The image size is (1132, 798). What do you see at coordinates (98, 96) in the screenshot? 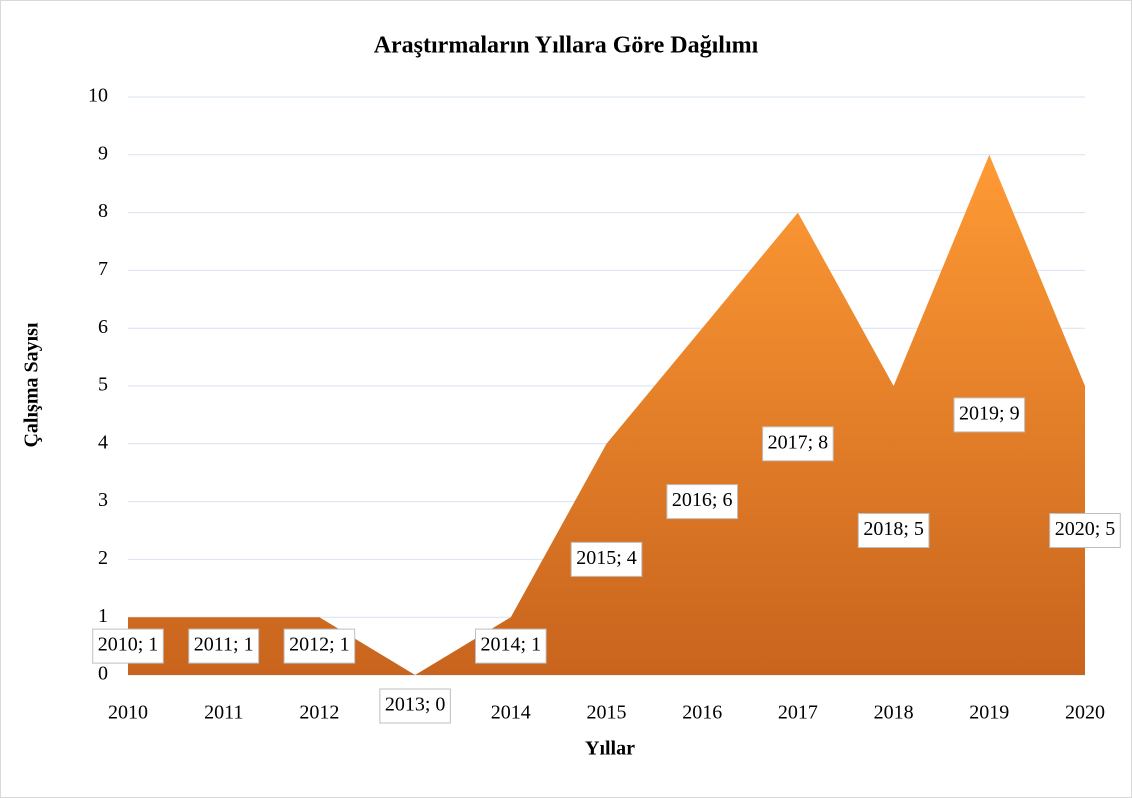
I see `y-tick-label: 10` at bounding box center [98, 96].